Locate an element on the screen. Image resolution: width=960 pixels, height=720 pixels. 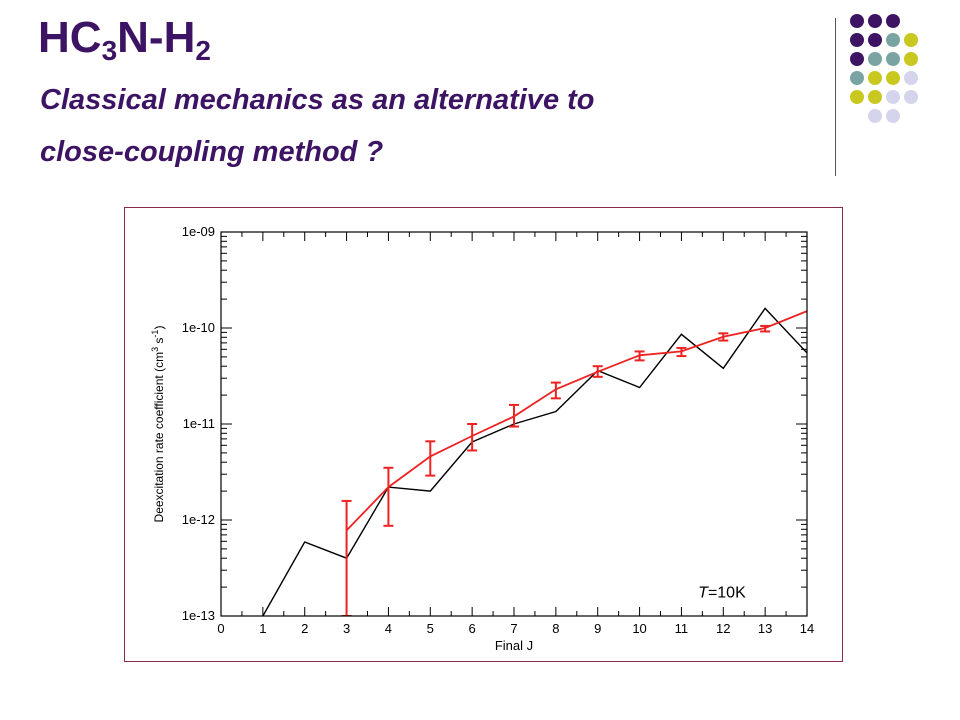
y-tick-labels: 1e-13 1e-12 1e-11 1e-10 1e-09 is located at coordinates (198, 423).